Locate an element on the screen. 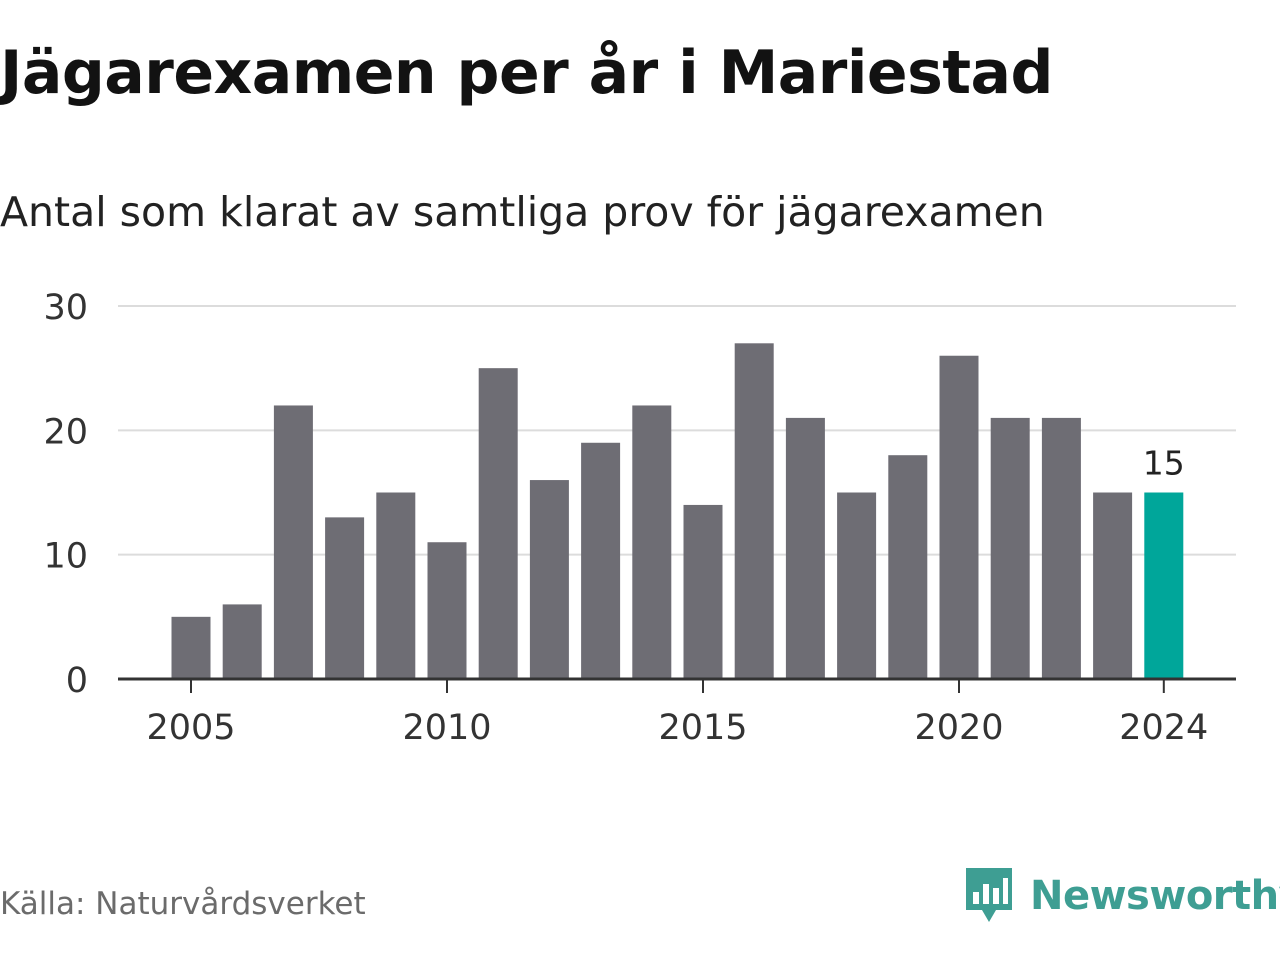 This screenshot has width=1280, height=960. x-tick-label: 2010 is located at coordinates (446, 728).